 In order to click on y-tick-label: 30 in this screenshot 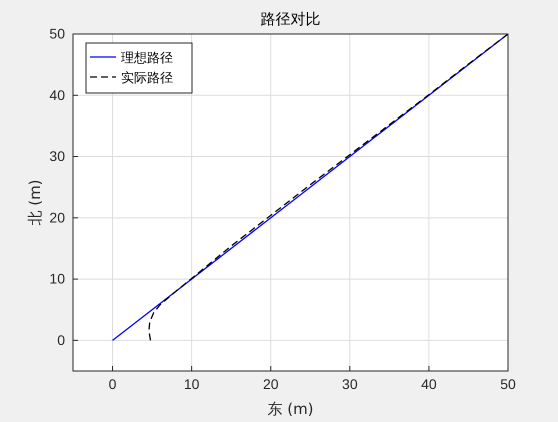, I will do `click(57, 156)`.